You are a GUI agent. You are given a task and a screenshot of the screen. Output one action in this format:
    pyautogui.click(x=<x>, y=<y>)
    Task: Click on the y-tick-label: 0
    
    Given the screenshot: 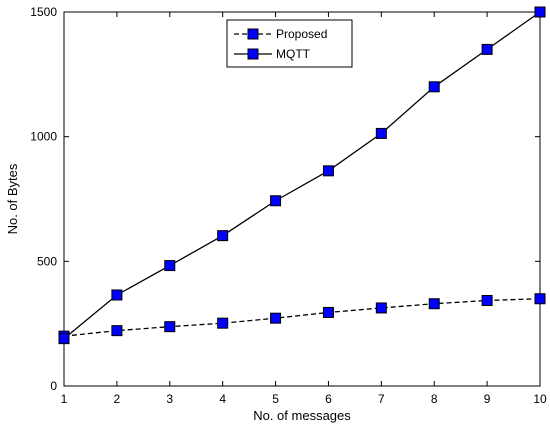 What is the action you would take?
    pyautogui.click(x=53, y=386)
    